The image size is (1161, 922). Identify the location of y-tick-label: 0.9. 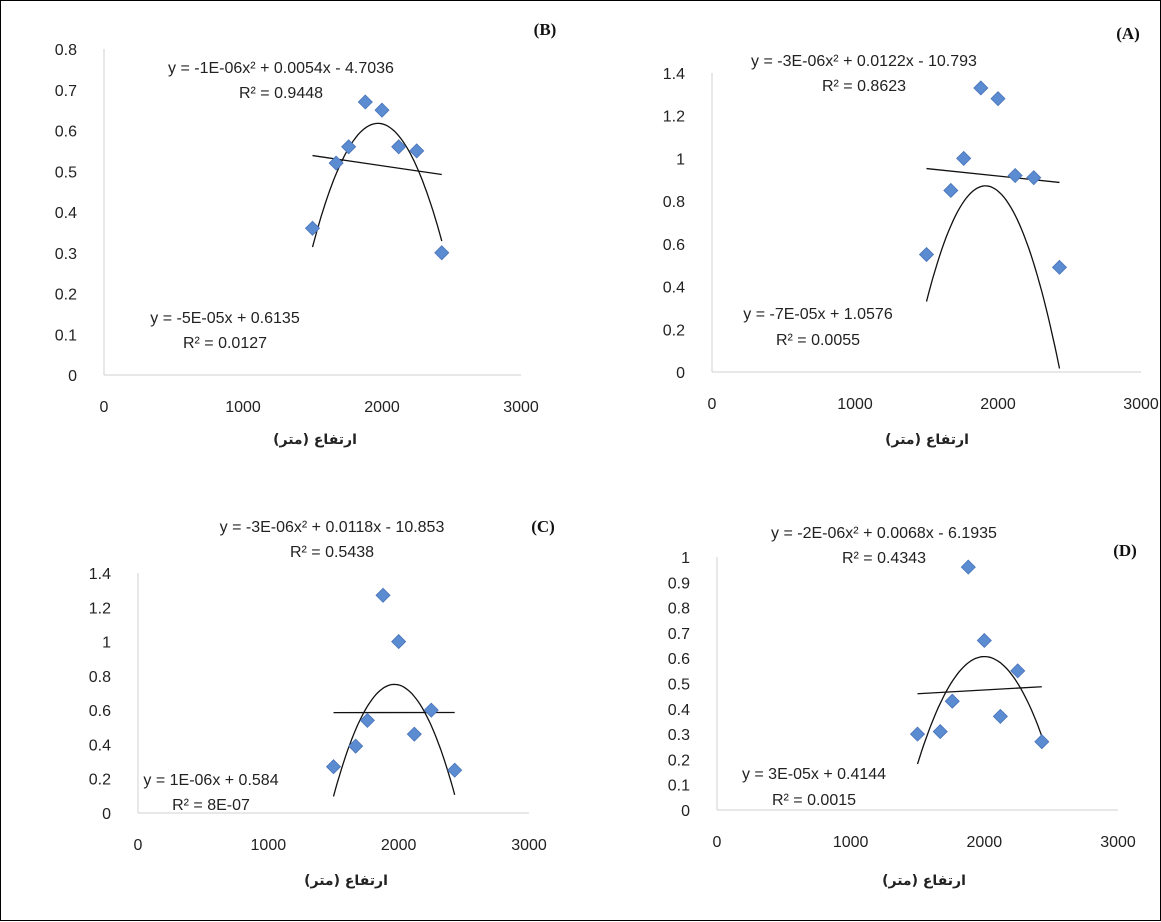
(679, 583).